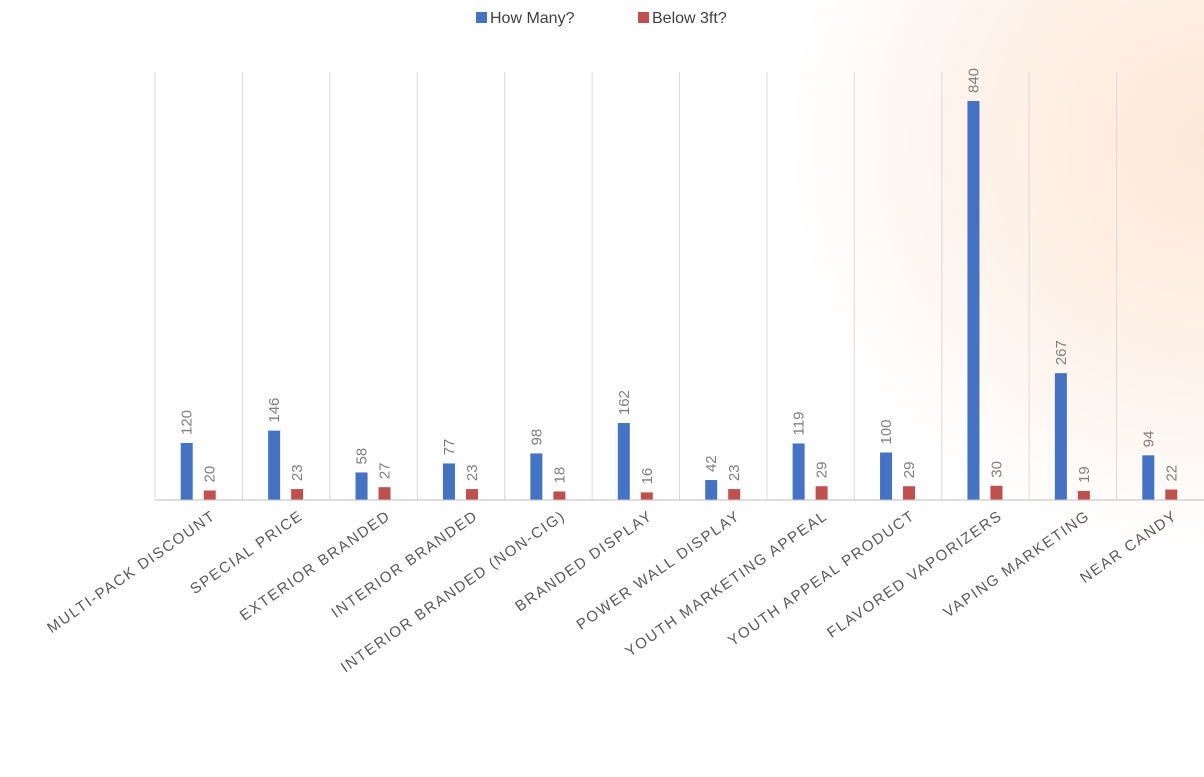  I want to click on data-label: 42, so click(711, 463).